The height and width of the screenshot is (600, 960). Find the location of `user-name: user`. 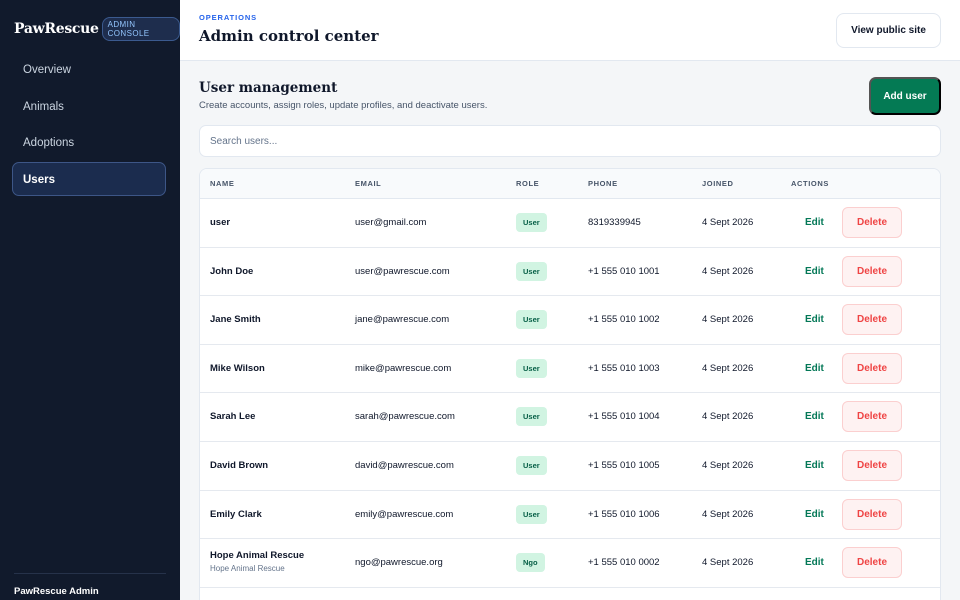

user-name: user is located at coordinates (220, 222).